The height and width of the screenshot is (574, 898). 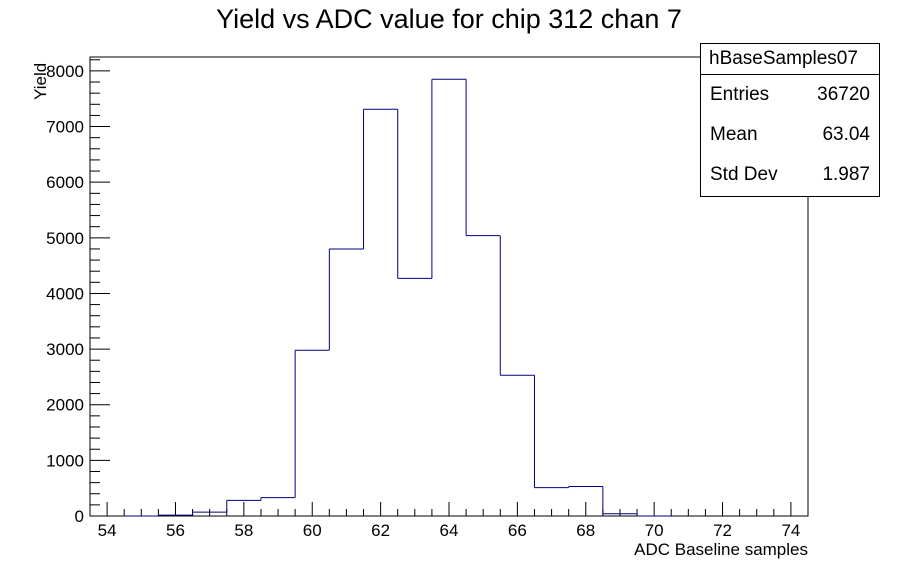 What do you see at coordinates (846, 134) in the screenshot?
I see `mean-value: 63.04` at bounding box center [846, 134].